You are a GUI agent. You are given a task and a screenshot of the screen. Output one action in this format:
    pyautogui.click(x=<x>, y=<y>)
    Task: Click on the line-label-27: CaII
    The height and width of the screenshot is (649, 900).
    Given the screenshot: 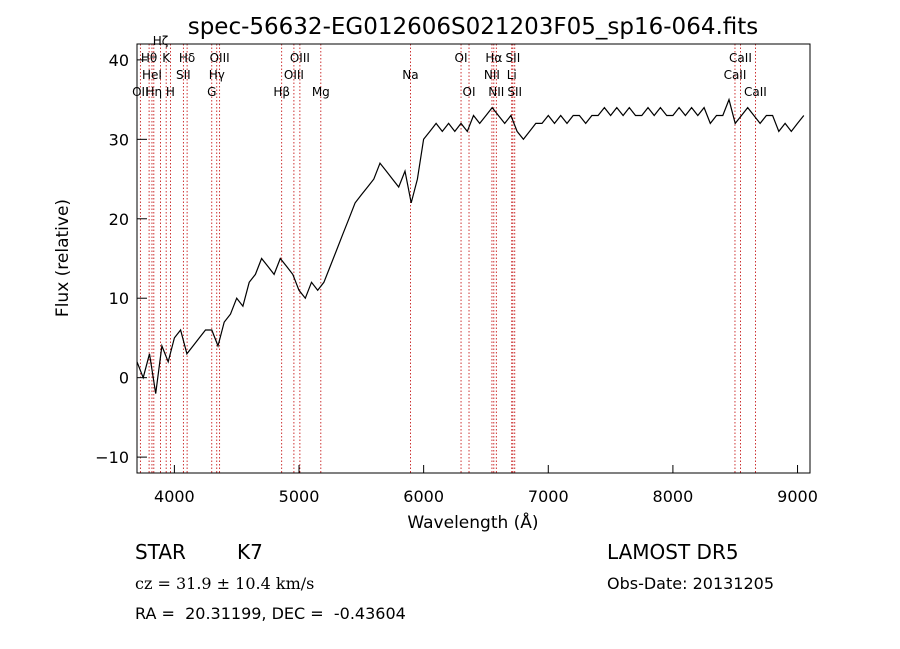 What is the action you would take?
    pyautogui.click(x=755, y=92)
    